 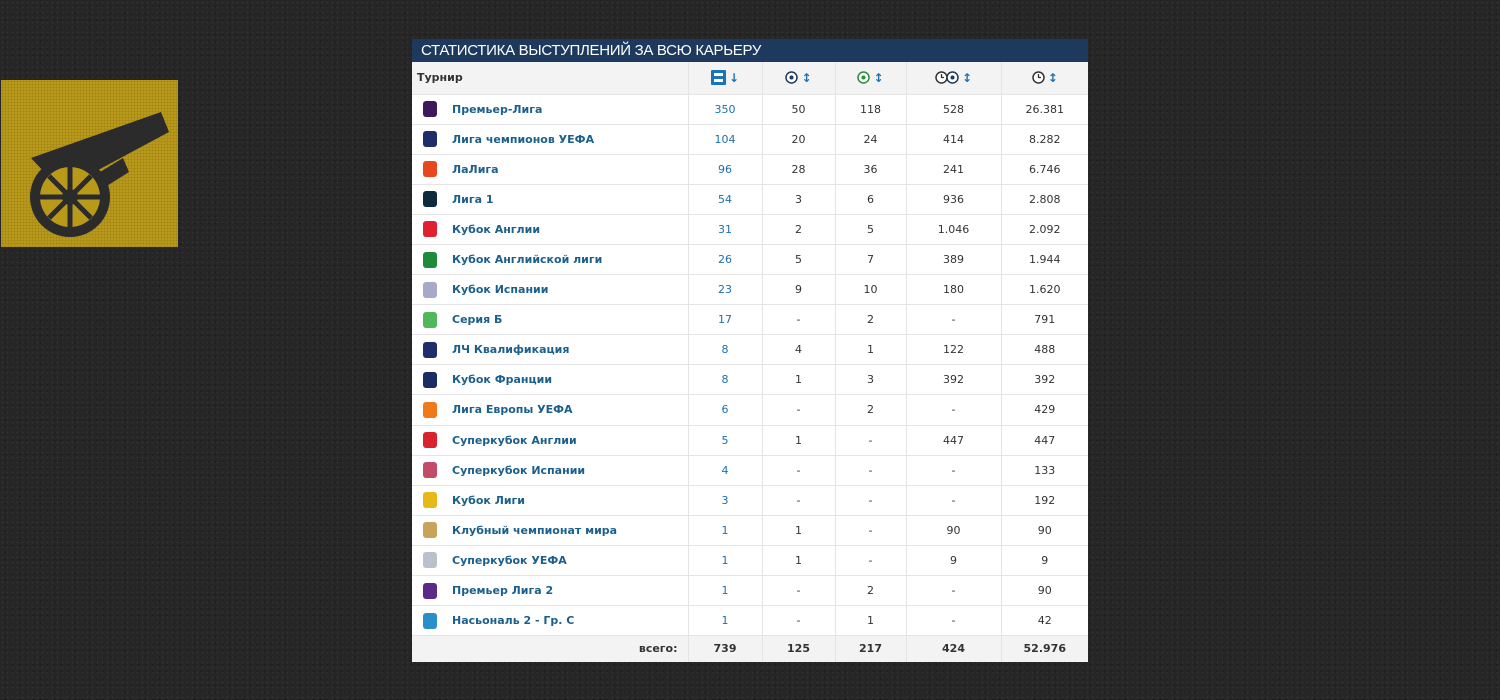 I want to click on appearances-link: 5, so click(x=725, y=440).